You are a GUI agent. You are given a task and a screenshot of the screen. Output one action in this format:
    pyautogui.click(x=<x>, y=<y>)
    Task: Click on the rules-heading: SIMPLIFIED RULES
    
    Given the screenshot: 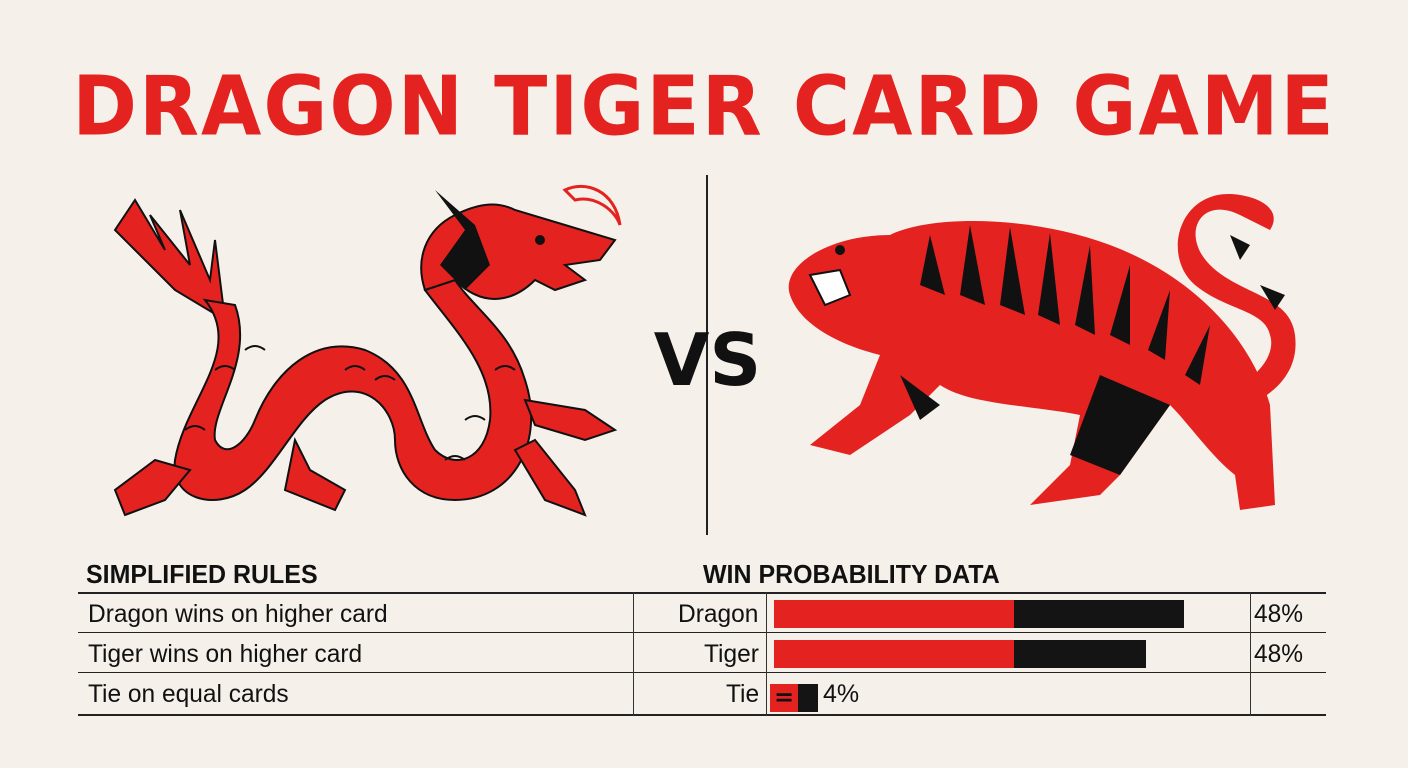 What is the action you would take?
    pyautogui.click(x=202, y=574)
    